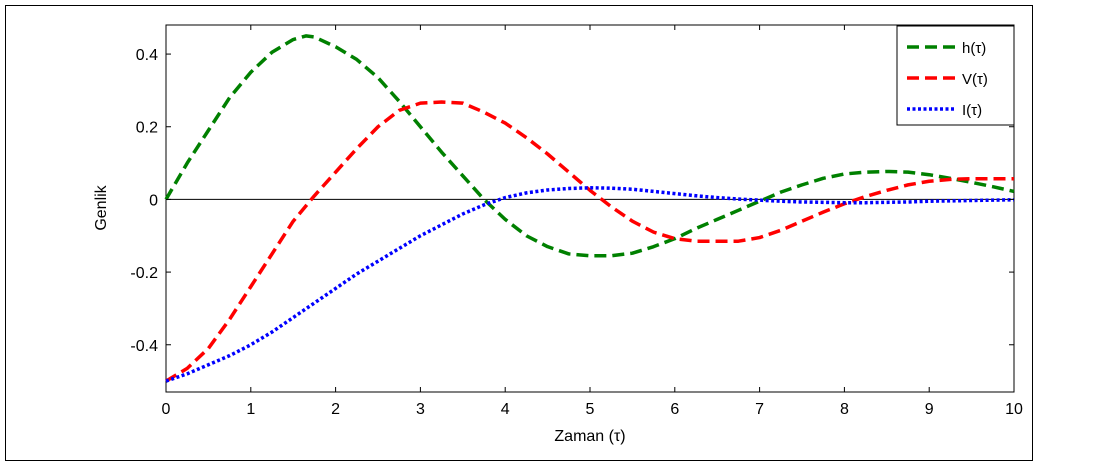 Image resolution: width=1105 pixels, height=466 pixels. Describe the element at coordinates (590, 409) in the screenshot. I see `x-tick-label: 5` at that location.